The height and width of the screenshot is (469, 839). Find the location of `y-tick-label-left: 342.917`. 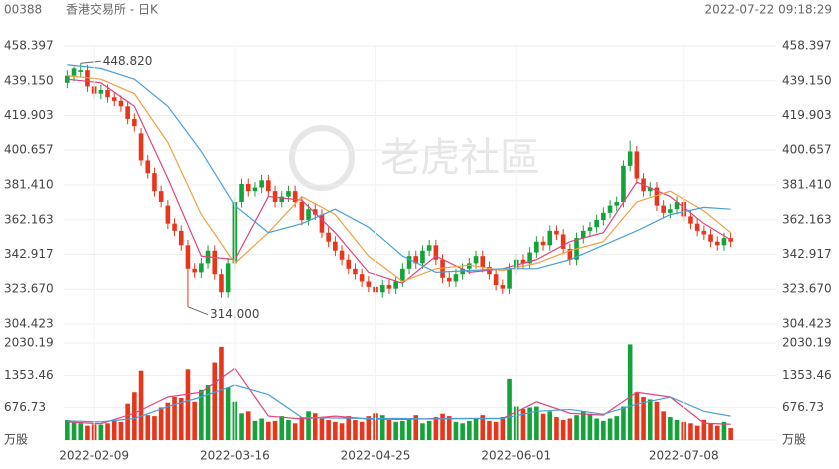

y-tick-label-left: 342.917 is located at coordinates (29, 254).